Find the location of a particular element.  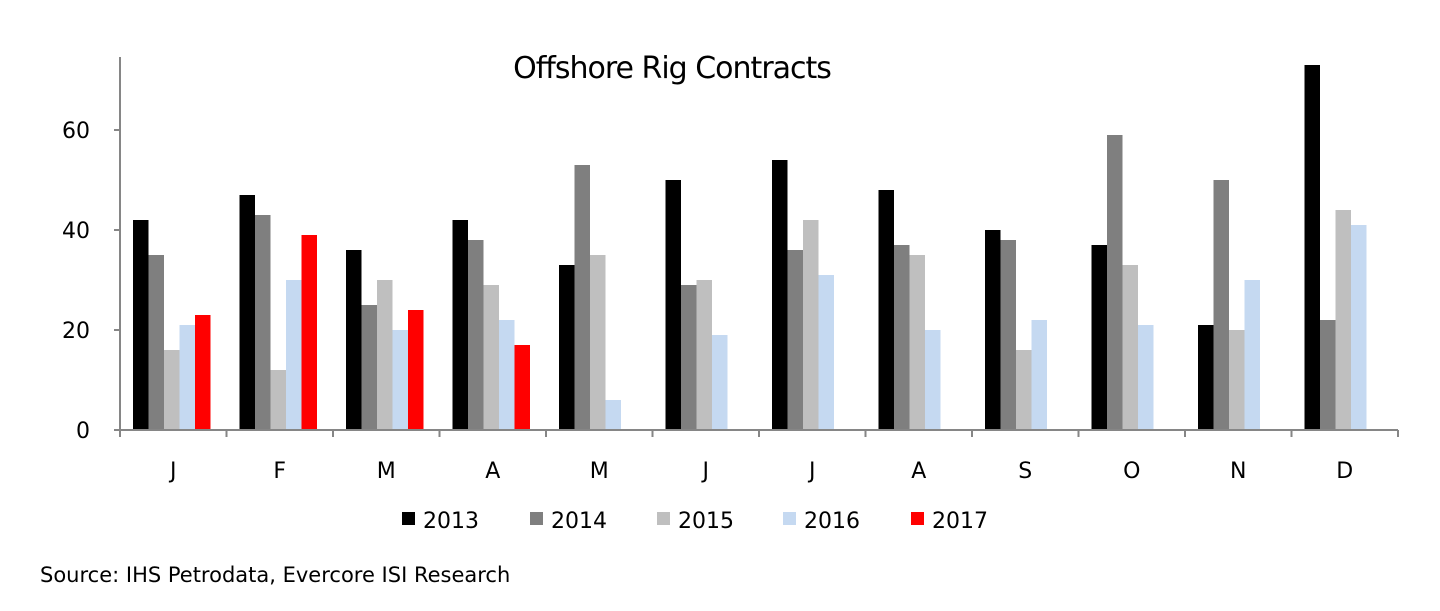

y-tick-label: 0 is located at coordinates (83, 431).